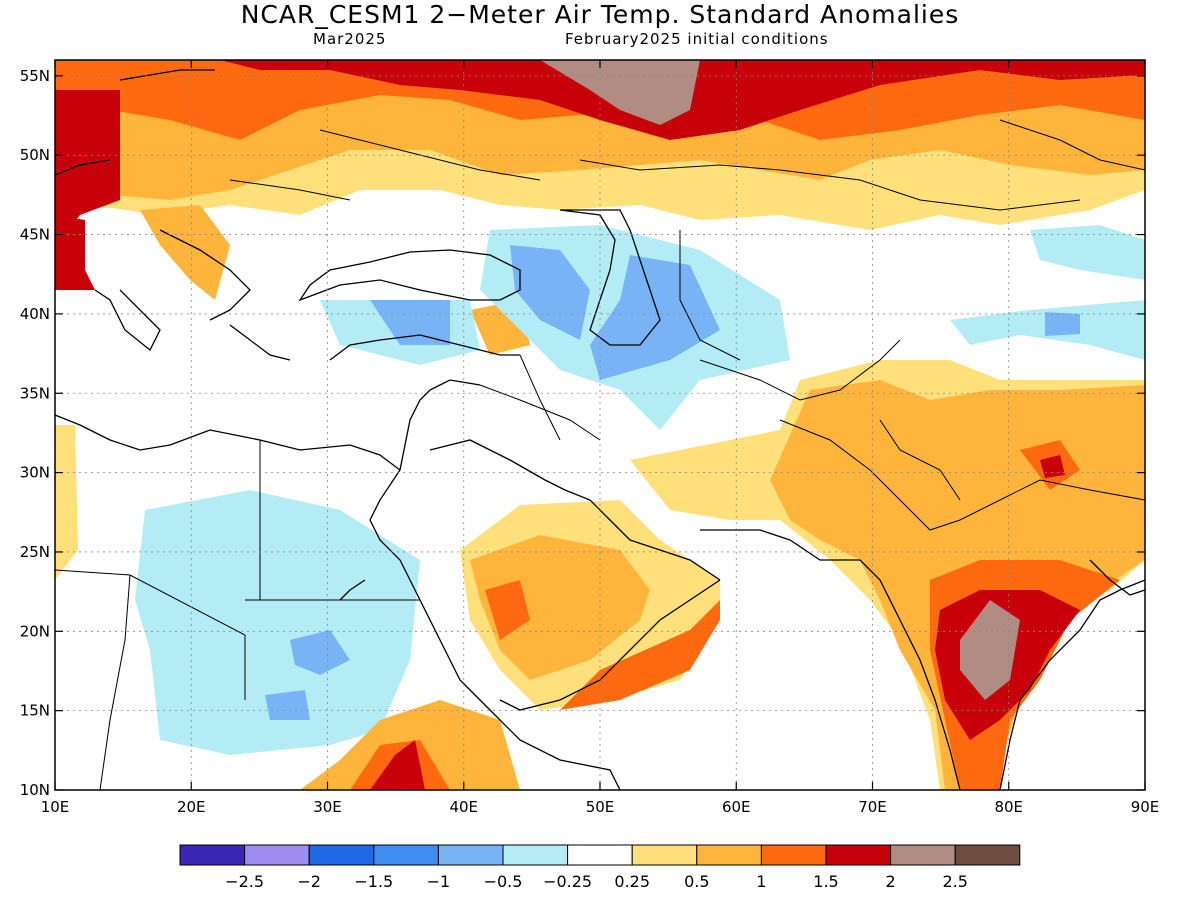 The image size is (1200, 900). What do you see at coordinates (35, 552) in the screenshot?
I see `lat-tick-label: 25N` at bounding box center [35, 552].